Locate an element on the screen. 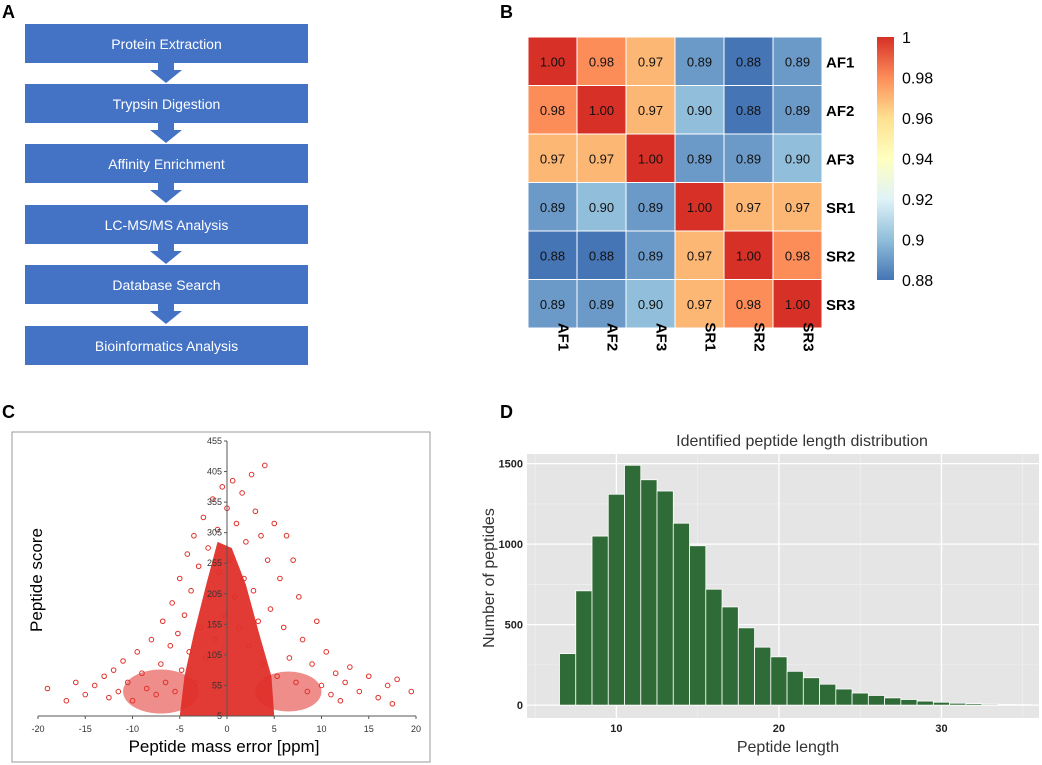  flow-arrow-stem is located at coordinates (166, 67).